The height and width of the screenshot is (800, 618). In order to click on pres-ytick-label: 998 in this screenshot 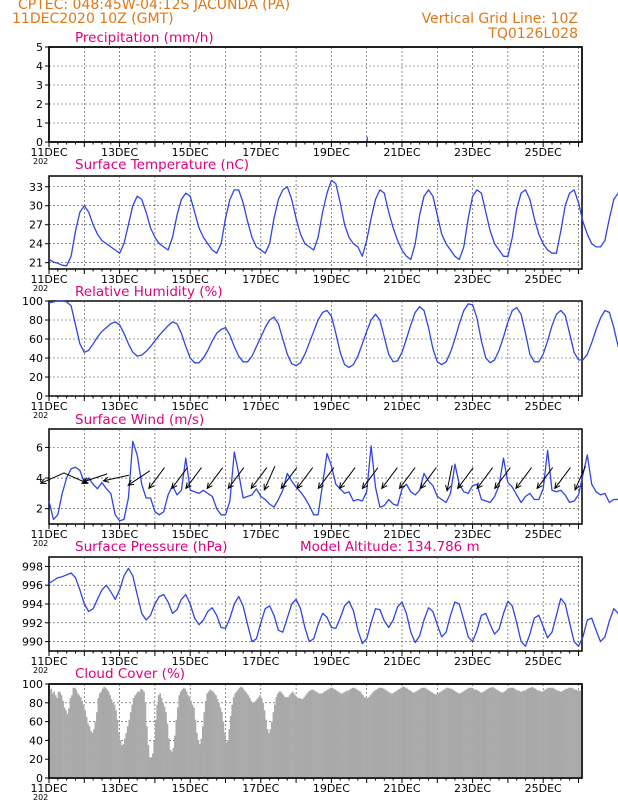, I will do `click(32, 566)`.